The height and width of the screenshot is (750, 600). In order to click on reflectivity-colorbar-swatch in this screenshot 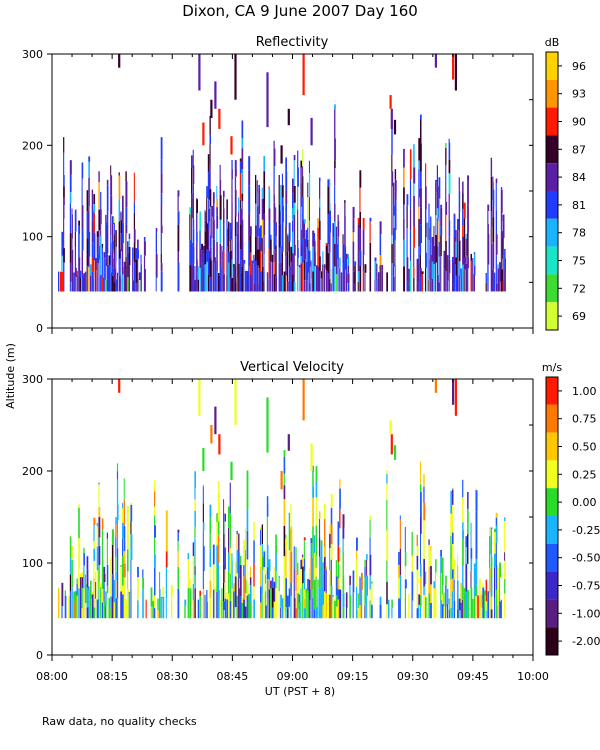, I will do `click(552, 93)`.